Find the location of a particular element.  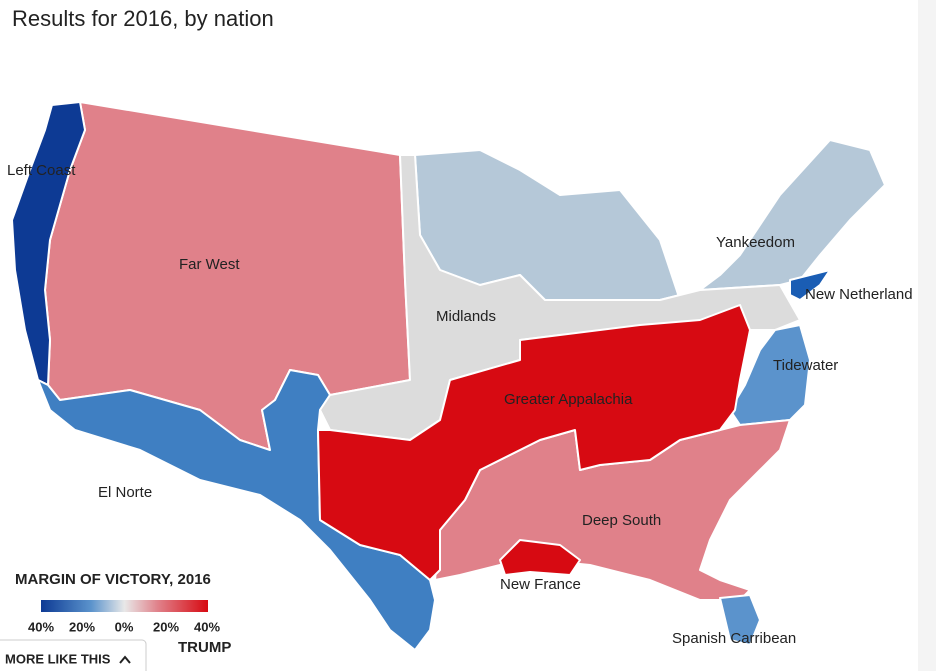

title: Results for 2016, by nation is located at coordinates (143, 18).